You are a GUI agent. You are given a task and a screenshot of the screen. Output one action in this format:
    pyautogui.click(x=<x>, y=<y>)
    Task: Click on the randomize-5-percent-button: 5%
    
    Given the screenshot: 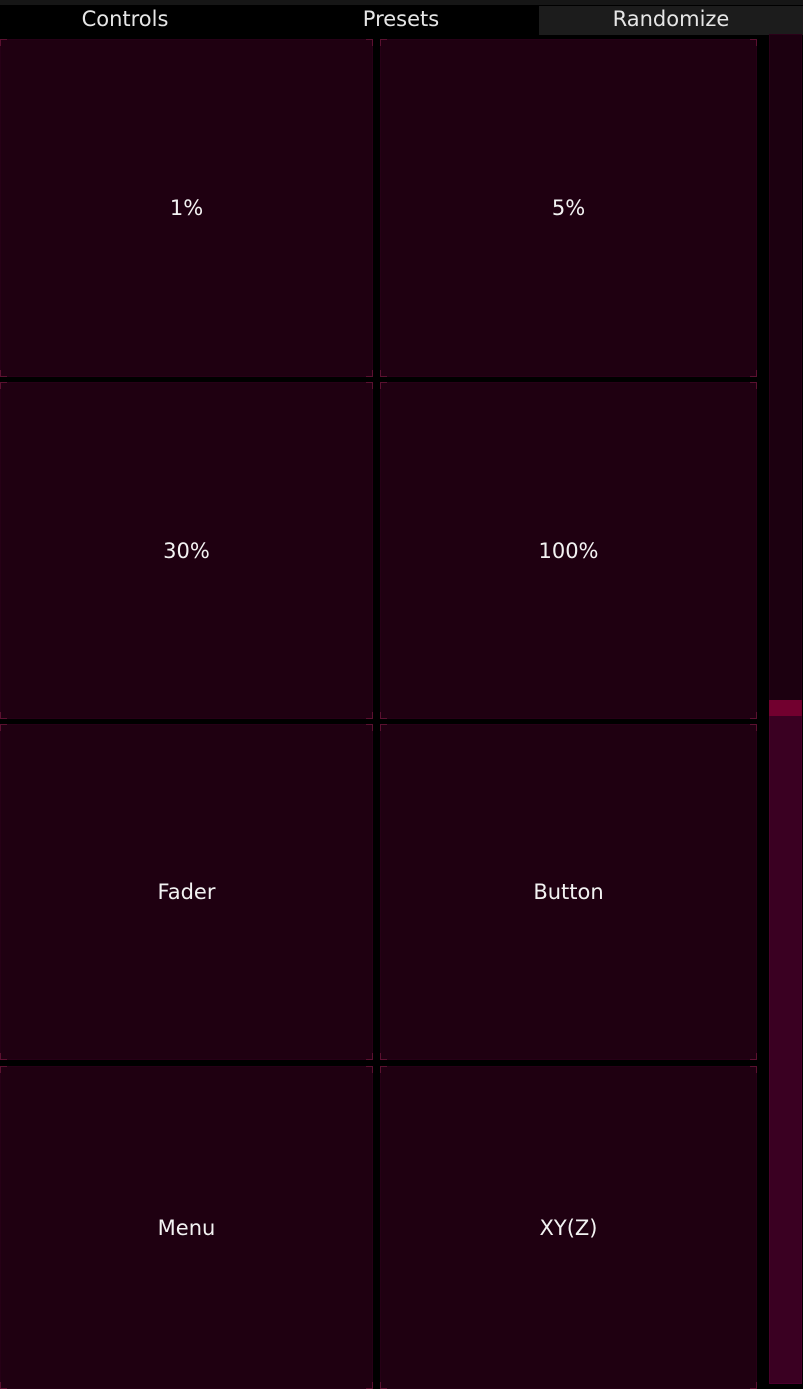 What is the action you would take?
    pyautogui.click(x=568, y=208)
    